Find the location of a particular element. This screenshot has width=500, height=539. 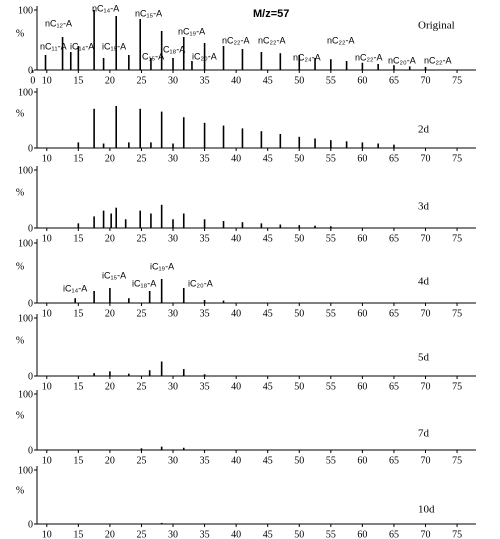

peak-annotation: nC₂₄-A is located at coordinates (307, 57).